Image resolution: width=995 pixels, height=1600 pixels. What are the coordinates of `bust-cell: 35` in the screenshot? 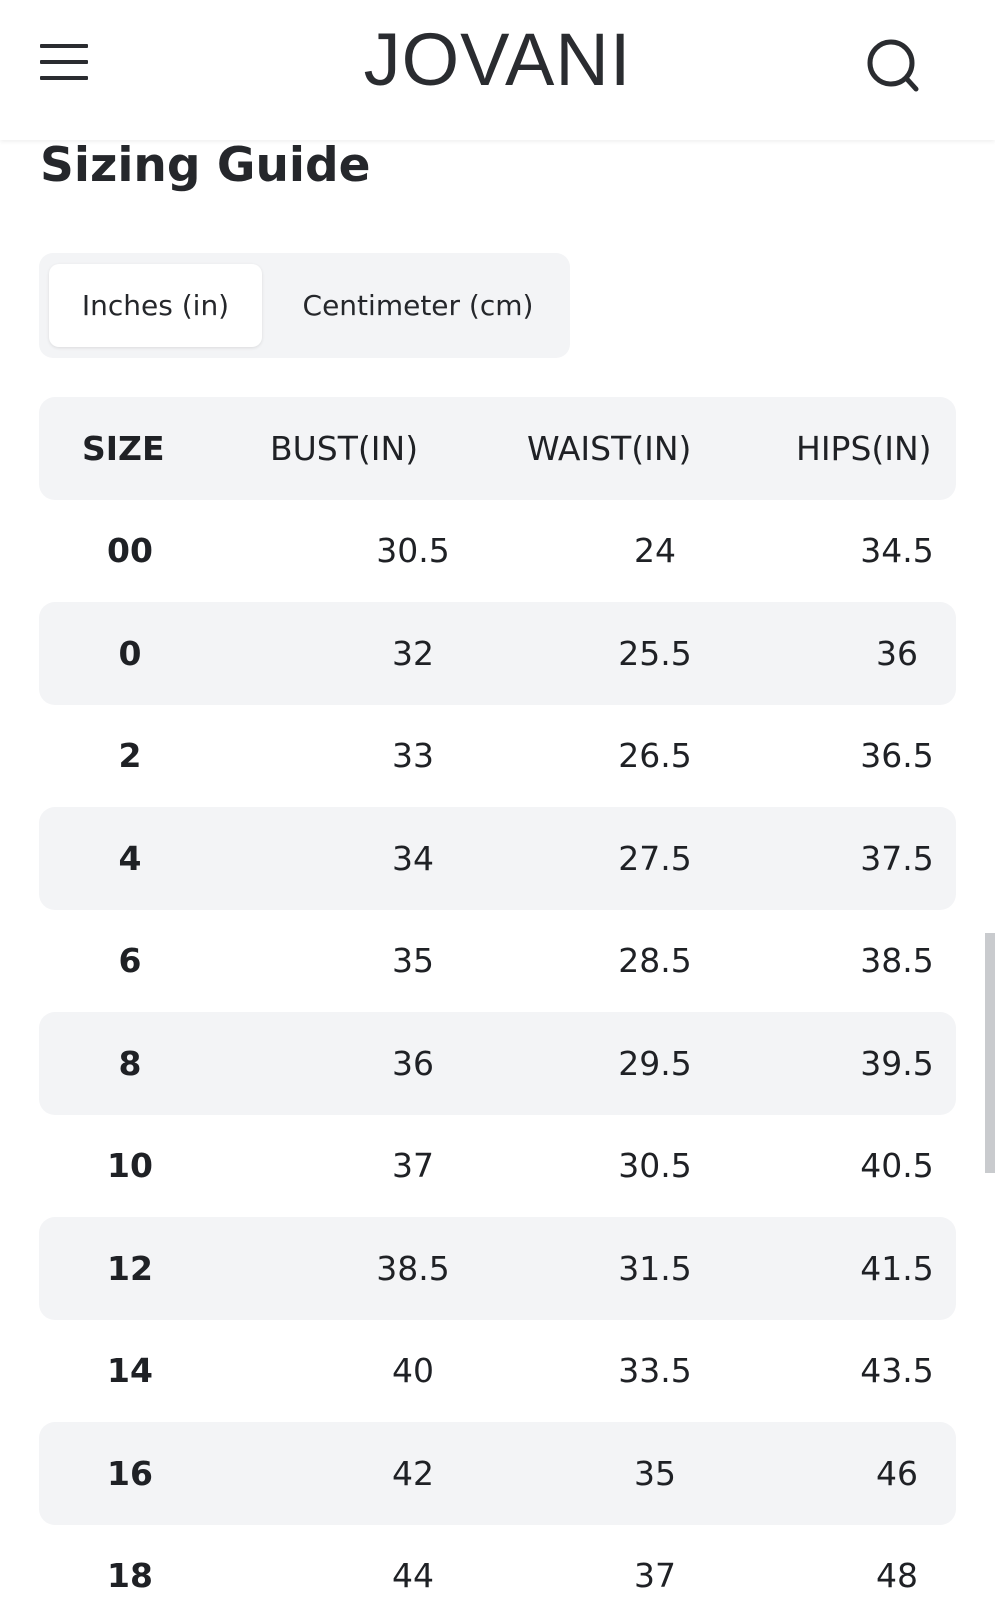 It's located at (413, 961).